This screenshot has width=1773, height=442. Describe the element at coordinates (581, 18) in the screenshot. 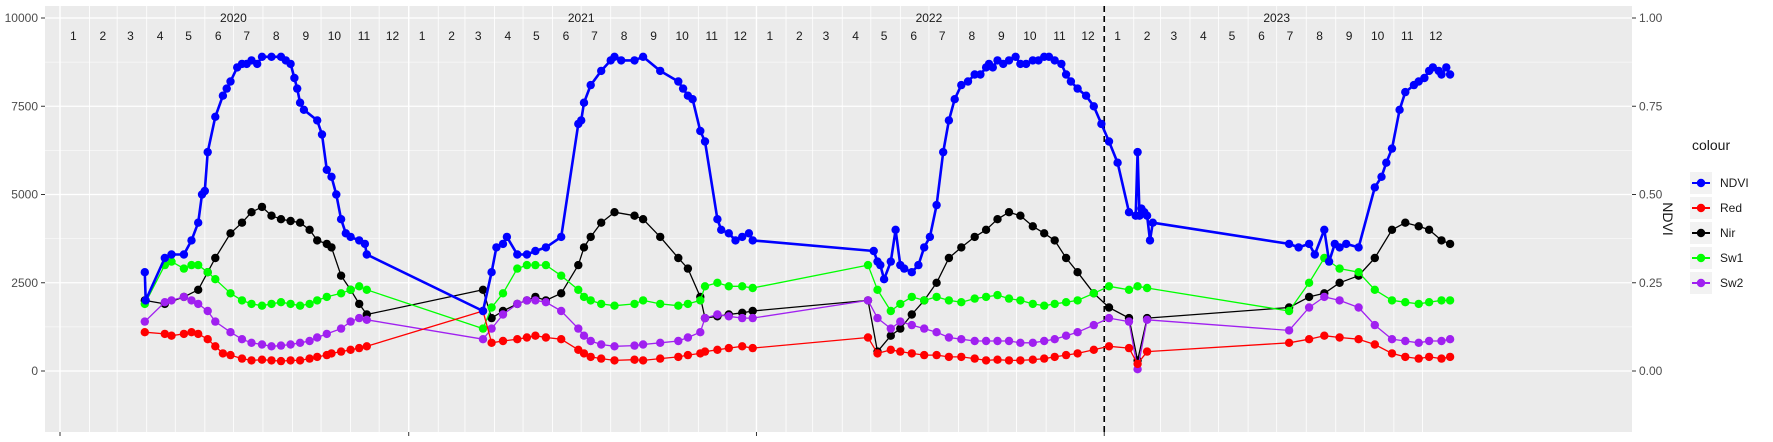

I see `year-label: 2021` at that location.